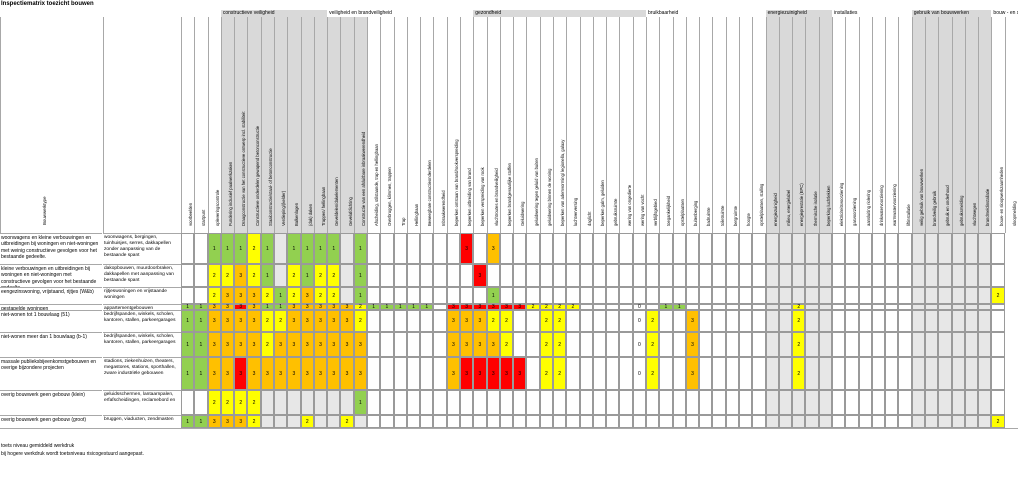 The width and height of the screenshot is (1032, 488). What do you see at coordinates (625, 125) in the screenshot?
I see `column-header: wering van ongedierte` at bounding box center [625, 125].